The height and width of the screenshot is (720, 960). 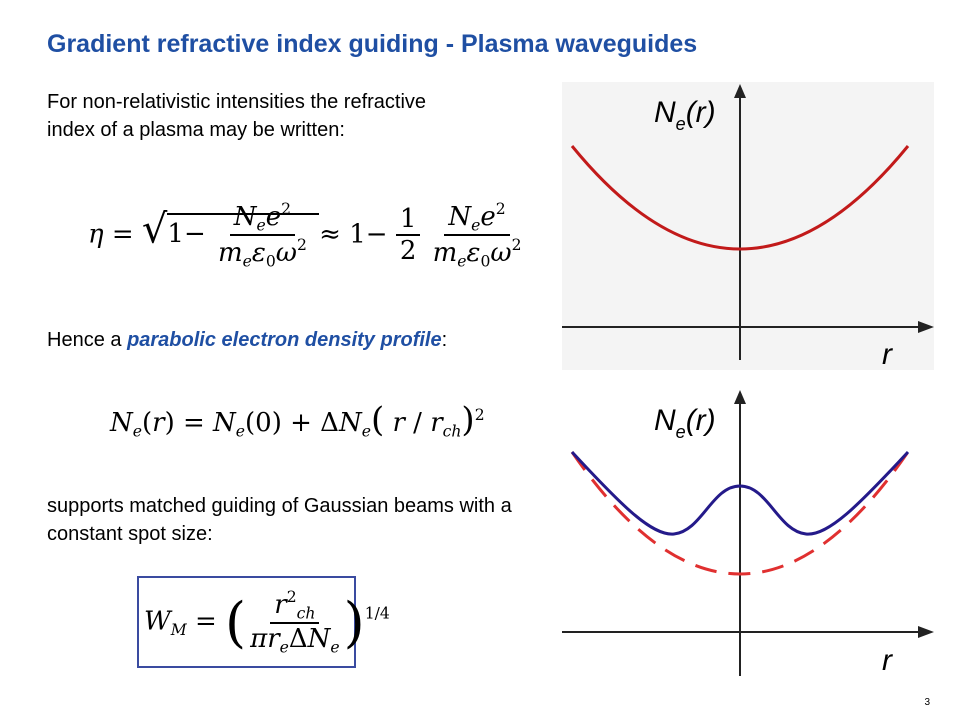 I want to click on text-suffix: :, so click(x=444, y=340).